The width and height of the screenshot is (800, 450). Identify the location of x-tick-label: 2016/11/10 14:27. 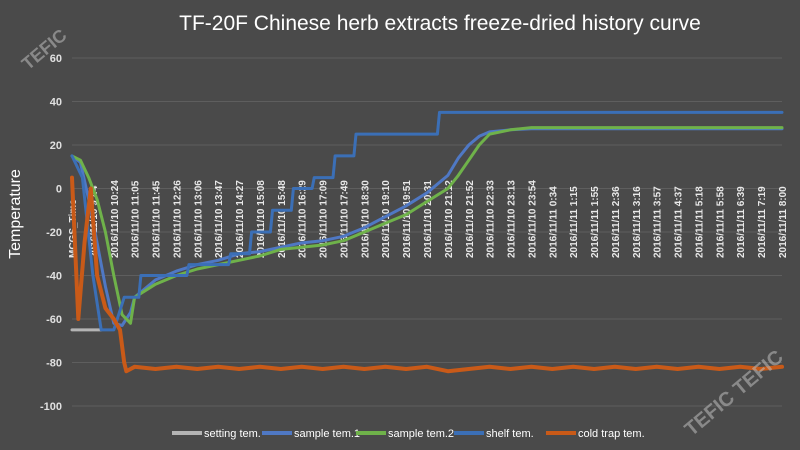
(240, 219).